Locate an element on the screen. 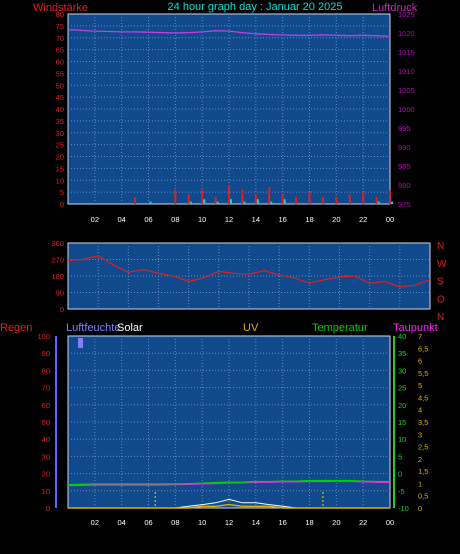 The height and width of the screenshot is (554, 460). humidity-tick-label: 90 is located at coordinates (46, 353).